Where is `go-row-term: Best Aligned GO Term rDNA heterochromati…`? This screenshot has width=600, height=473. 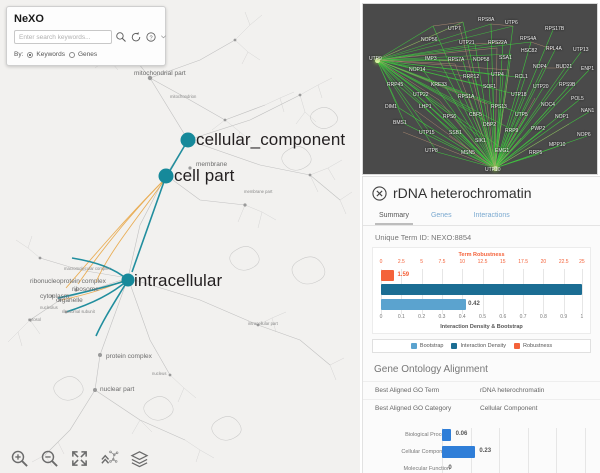 go-row-term: Best Aligned GO Term rDNA heterochromati… is located at coordinates (481, 390).